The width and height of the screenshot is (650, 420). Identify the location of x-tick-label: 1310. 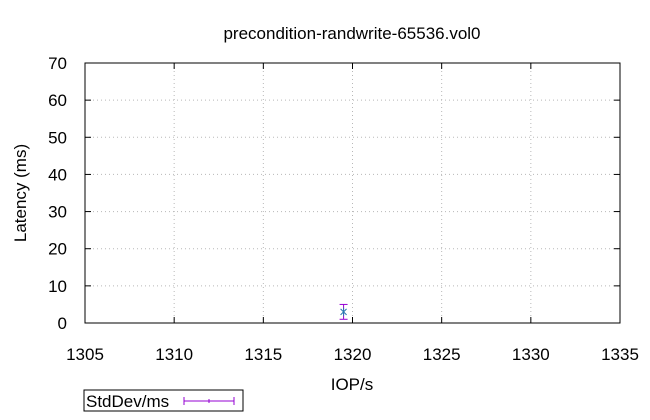
(174, 354).